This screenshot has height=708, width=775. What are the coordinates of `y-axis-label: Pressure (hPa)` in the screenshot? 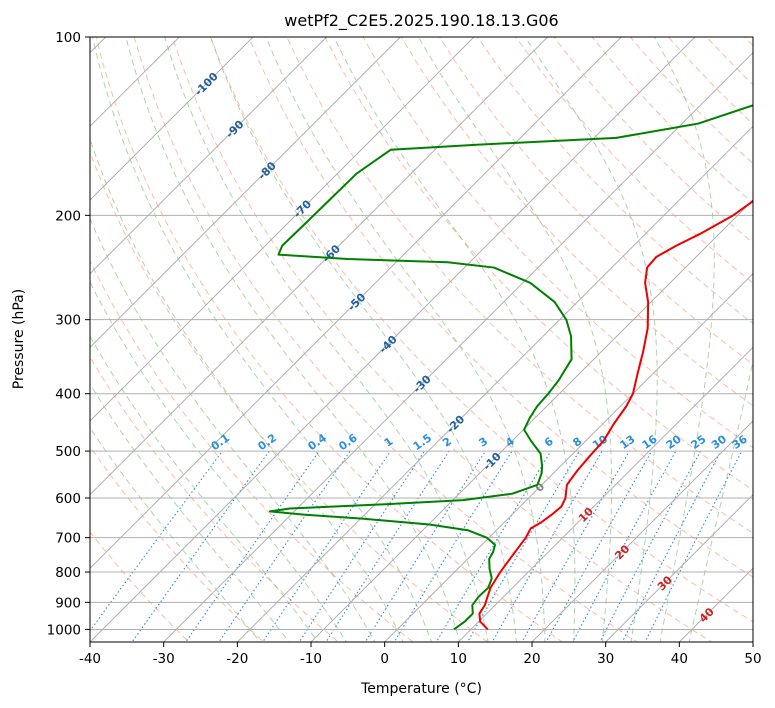 It's located at (19, 339).